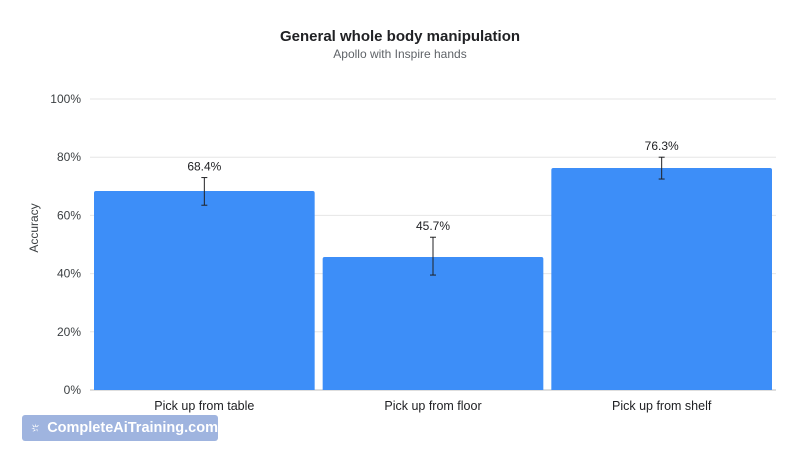 The height and width of the screenshot is (454, 800). What do you see at coordinates (662, 146) in the screenshot?
I see `data-label: 76.3%` at bounding box center [662, 146].